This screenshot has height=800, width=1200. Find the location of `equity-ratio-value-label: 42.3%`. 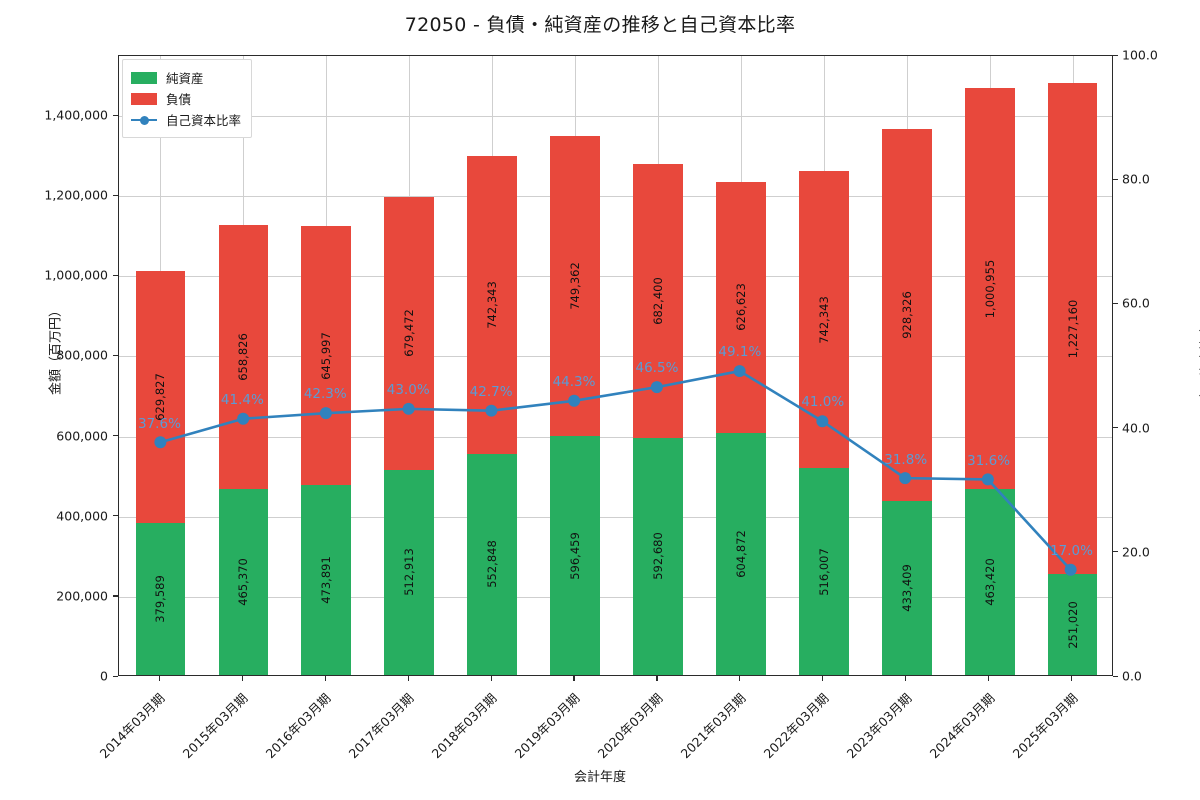

equity-ratio-value-label: 42.3% is located at coordinates (325, 394).